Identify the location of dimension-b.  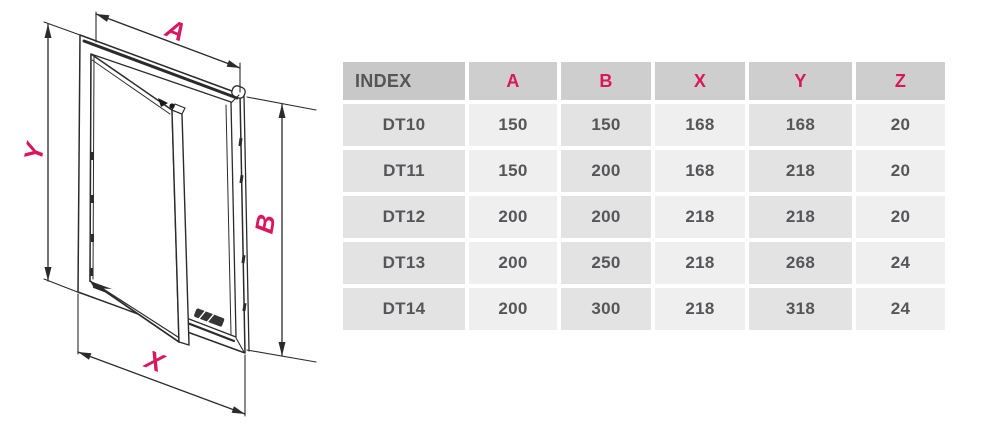
(281, 229).